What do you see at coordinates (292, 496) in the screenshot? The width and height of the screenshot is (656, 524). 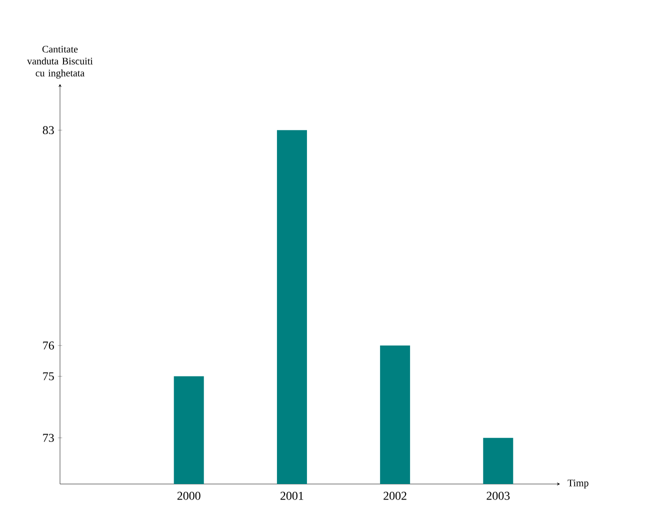 I see `x-tick-label: 2001` at bounding box center [292, 496].